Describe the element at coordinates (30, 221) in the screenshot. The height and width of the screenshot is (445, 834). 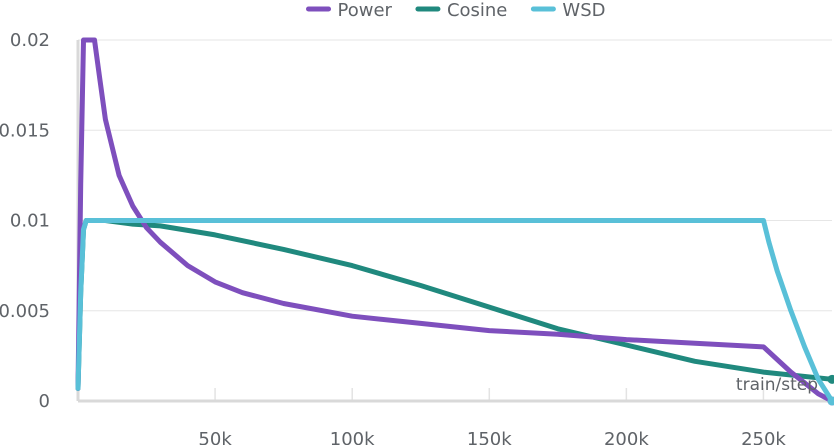
I see `y-tick-label: 0.01` at that location.